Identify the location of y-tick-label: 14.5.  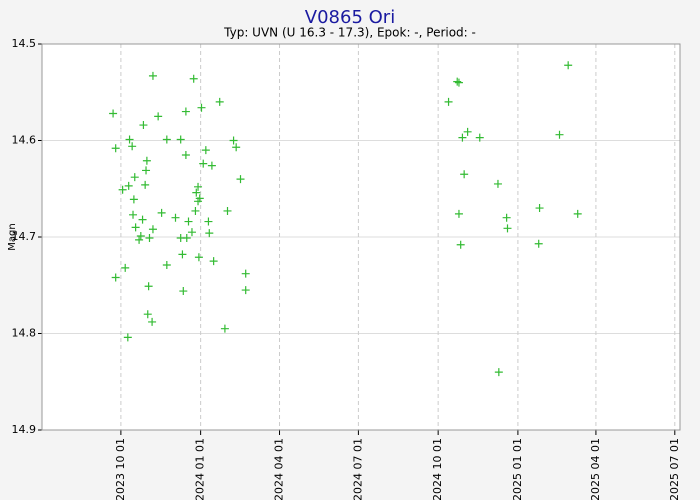
(24, 43).